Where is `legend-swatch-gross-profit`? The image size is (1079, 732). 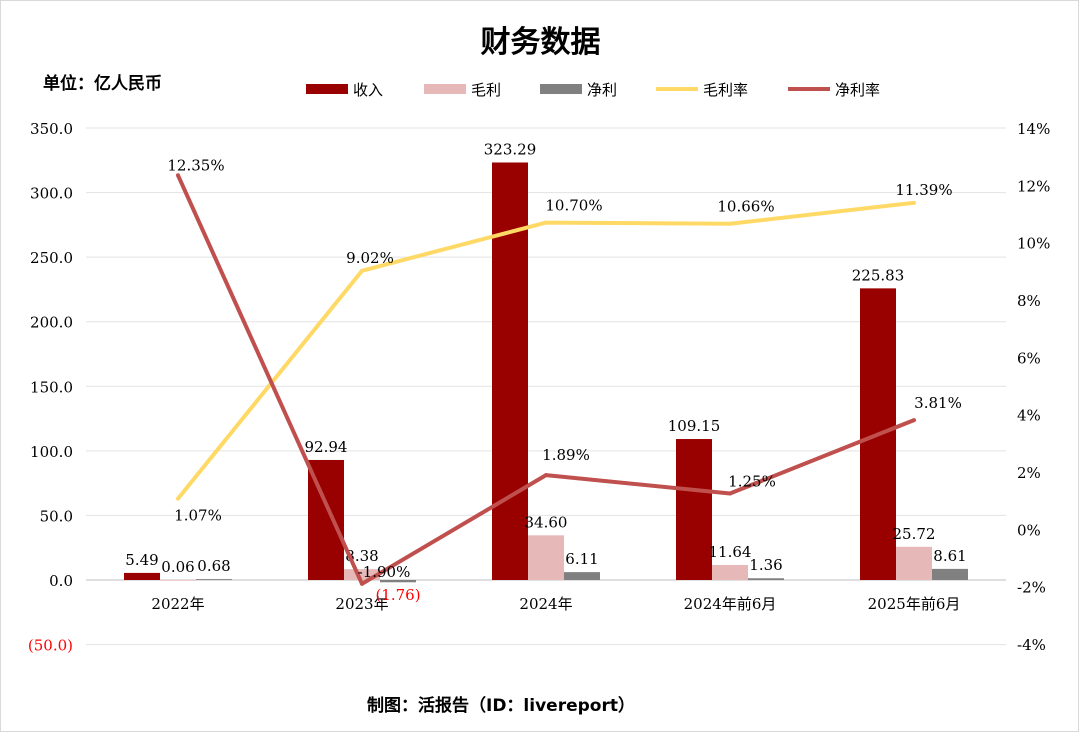
legend-swatch-gross-profit is located at coordinates (445, 89).